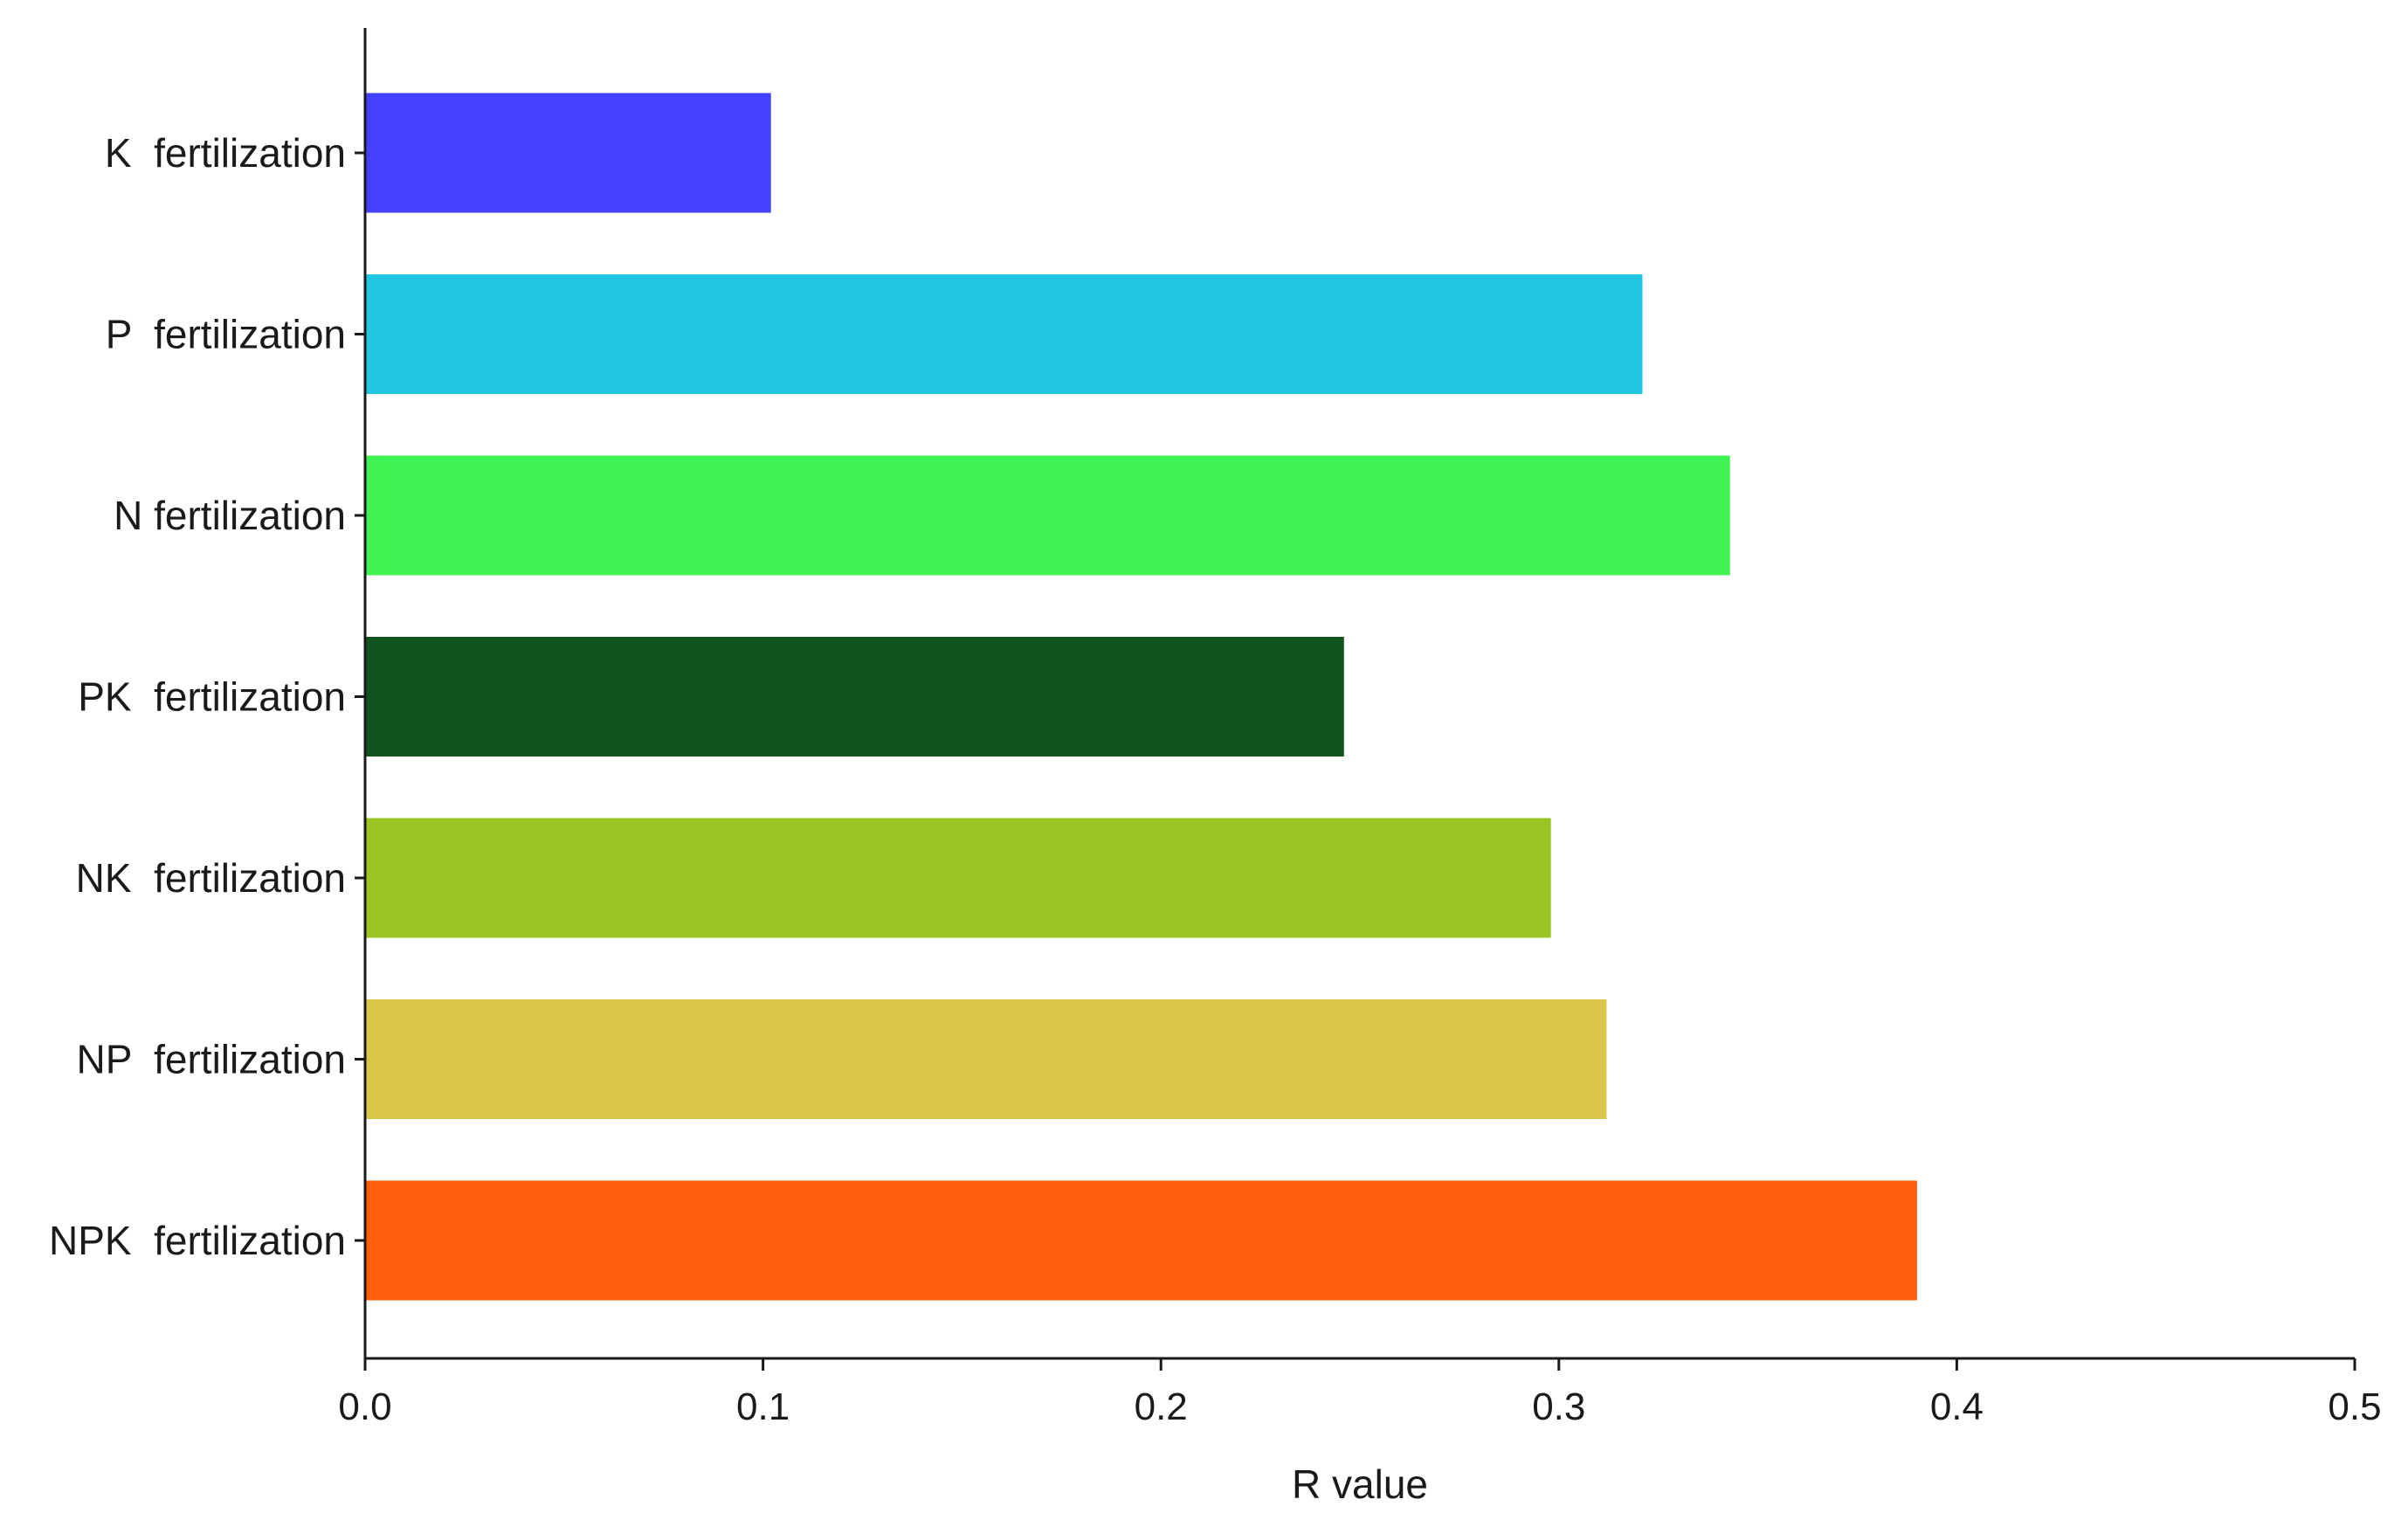 This screenshot has width=2408, height=1520. Describe the element at coordinates (226, 334) in the screenshot. I see `category-label-1: P fertilization` at that location.